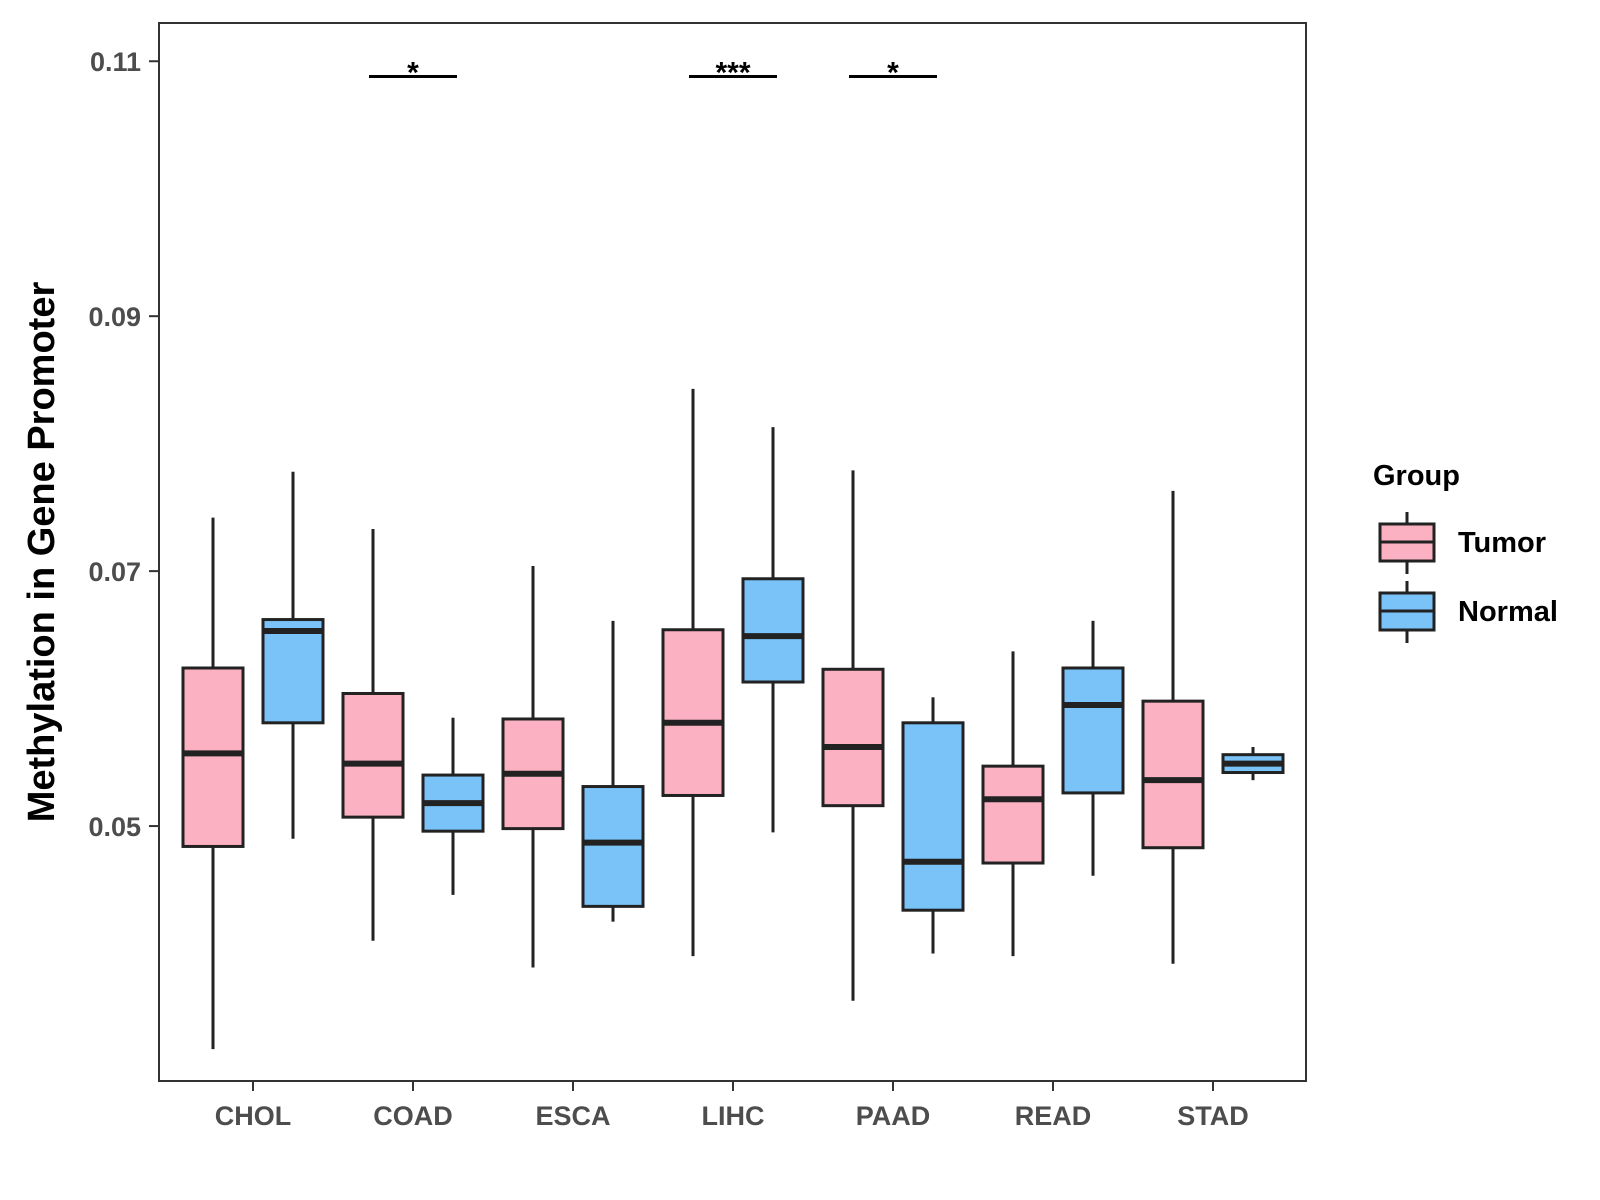  I want to click on box-normal-chol, so click(293, 655).